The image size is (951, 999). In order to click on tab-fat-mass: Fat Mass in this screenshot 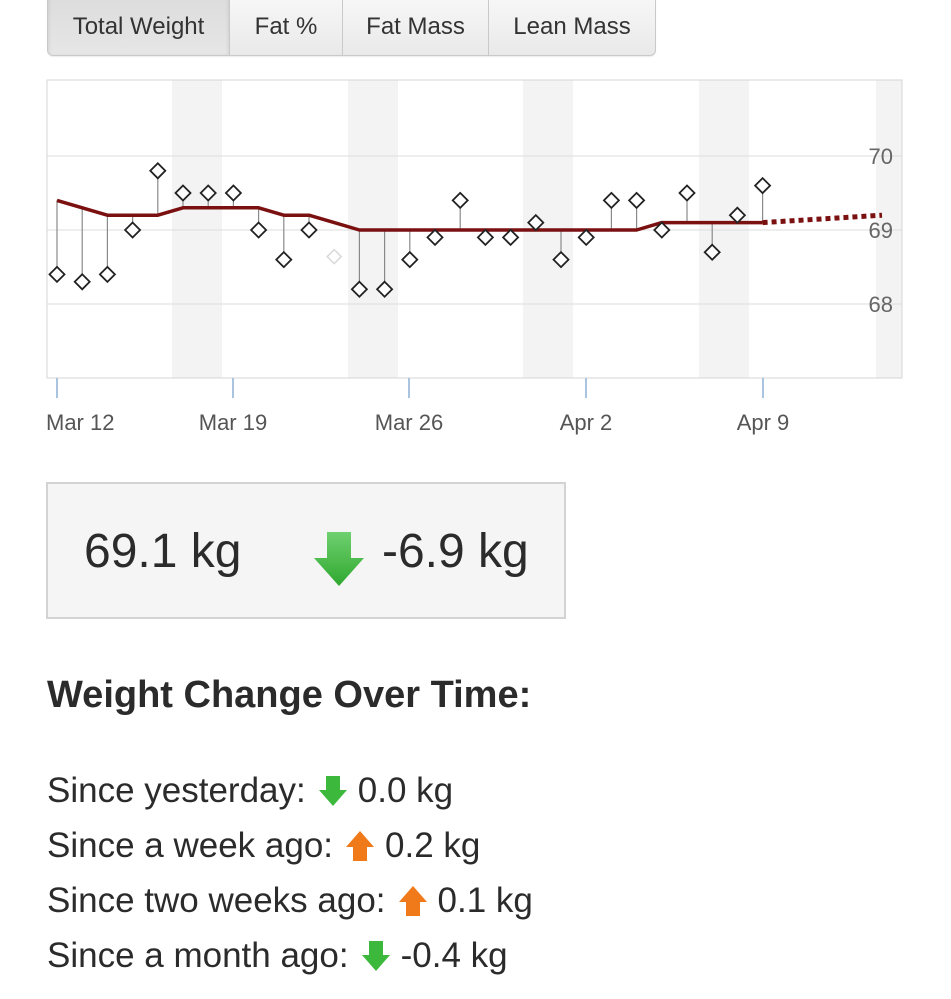, I will do `click(416, 27)`.